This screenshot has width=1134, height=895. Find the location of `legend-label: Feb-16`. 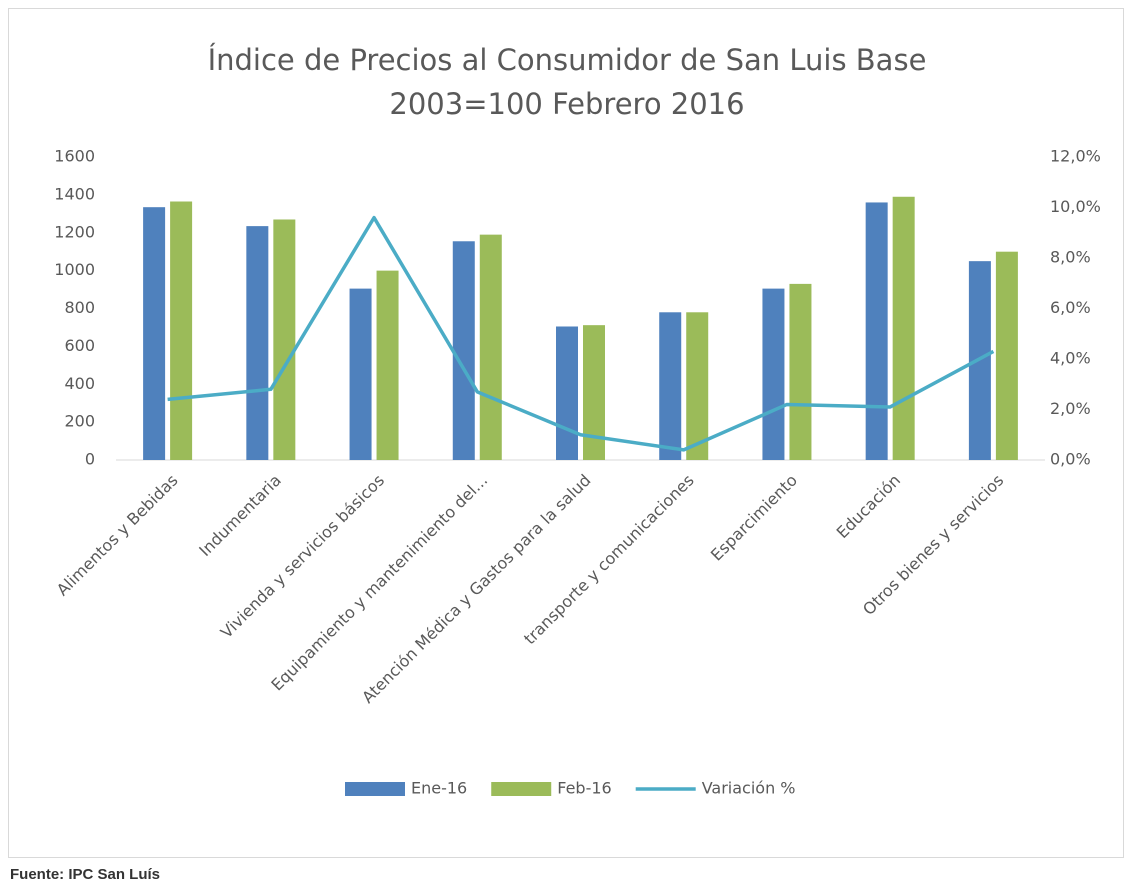

legend-label: Feb-16 is located at coordinates (584, 788).